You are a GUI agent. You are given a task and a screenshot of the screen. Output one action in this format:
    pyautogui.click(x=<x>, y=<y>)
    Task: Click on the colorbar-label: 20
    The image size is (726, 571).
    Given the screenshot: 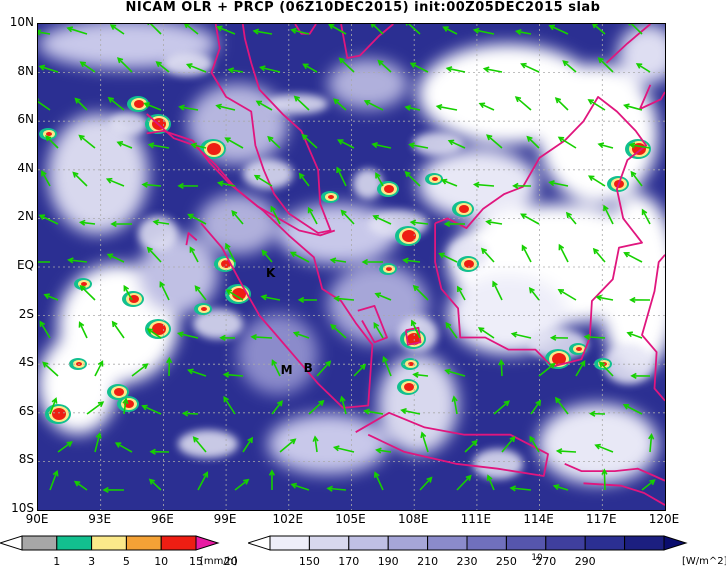 What is the action you would take?
    pyautogui.click(x=230, y=561)
    